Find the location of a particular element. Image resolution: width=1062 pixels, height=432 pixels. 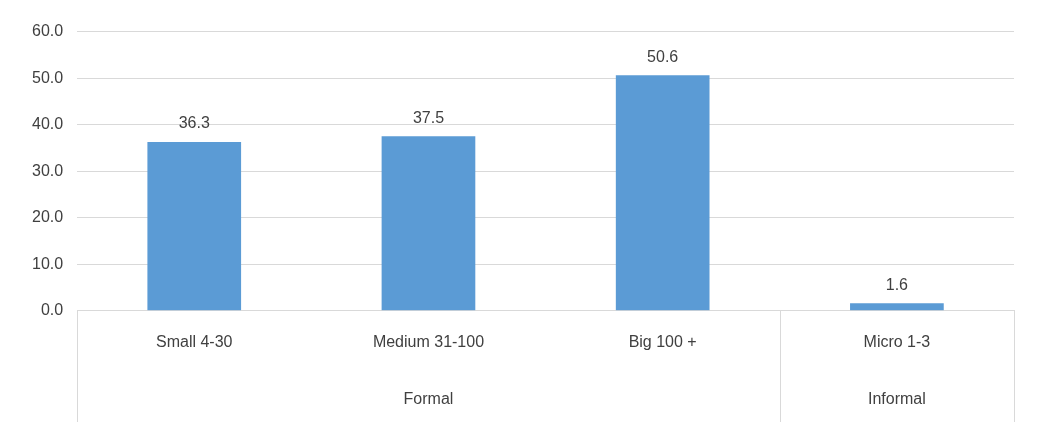

data-label: 36.3 is located at coordinates (194, 123).